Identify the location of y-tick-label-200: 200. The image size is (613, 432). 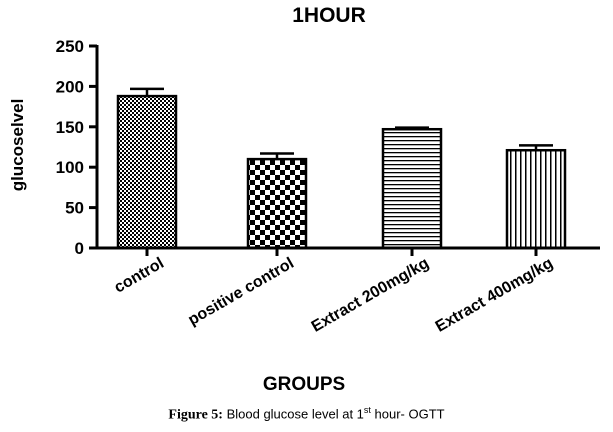
(70, 86).